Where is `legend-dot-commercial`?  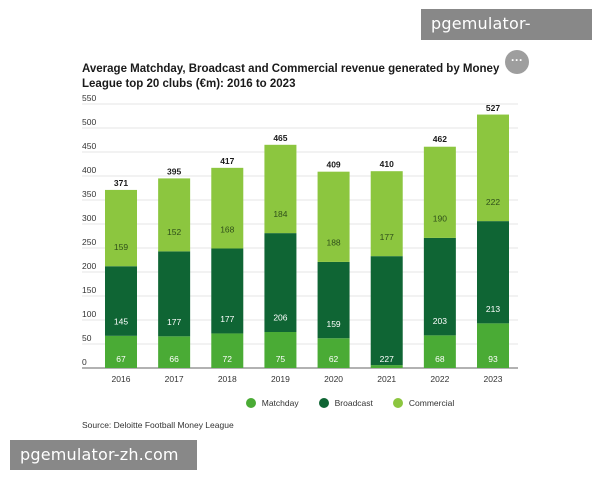
legend-dot-commercial is located at coordinates (397, 403).